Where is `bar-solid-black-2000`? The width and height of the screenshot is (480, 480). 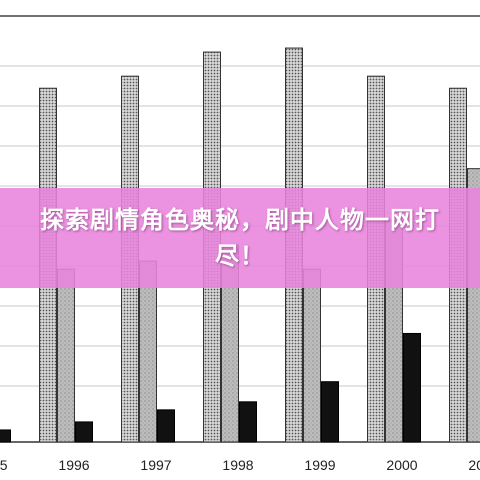 bar-solid-black-2000 is located at coordinates (412, 387).